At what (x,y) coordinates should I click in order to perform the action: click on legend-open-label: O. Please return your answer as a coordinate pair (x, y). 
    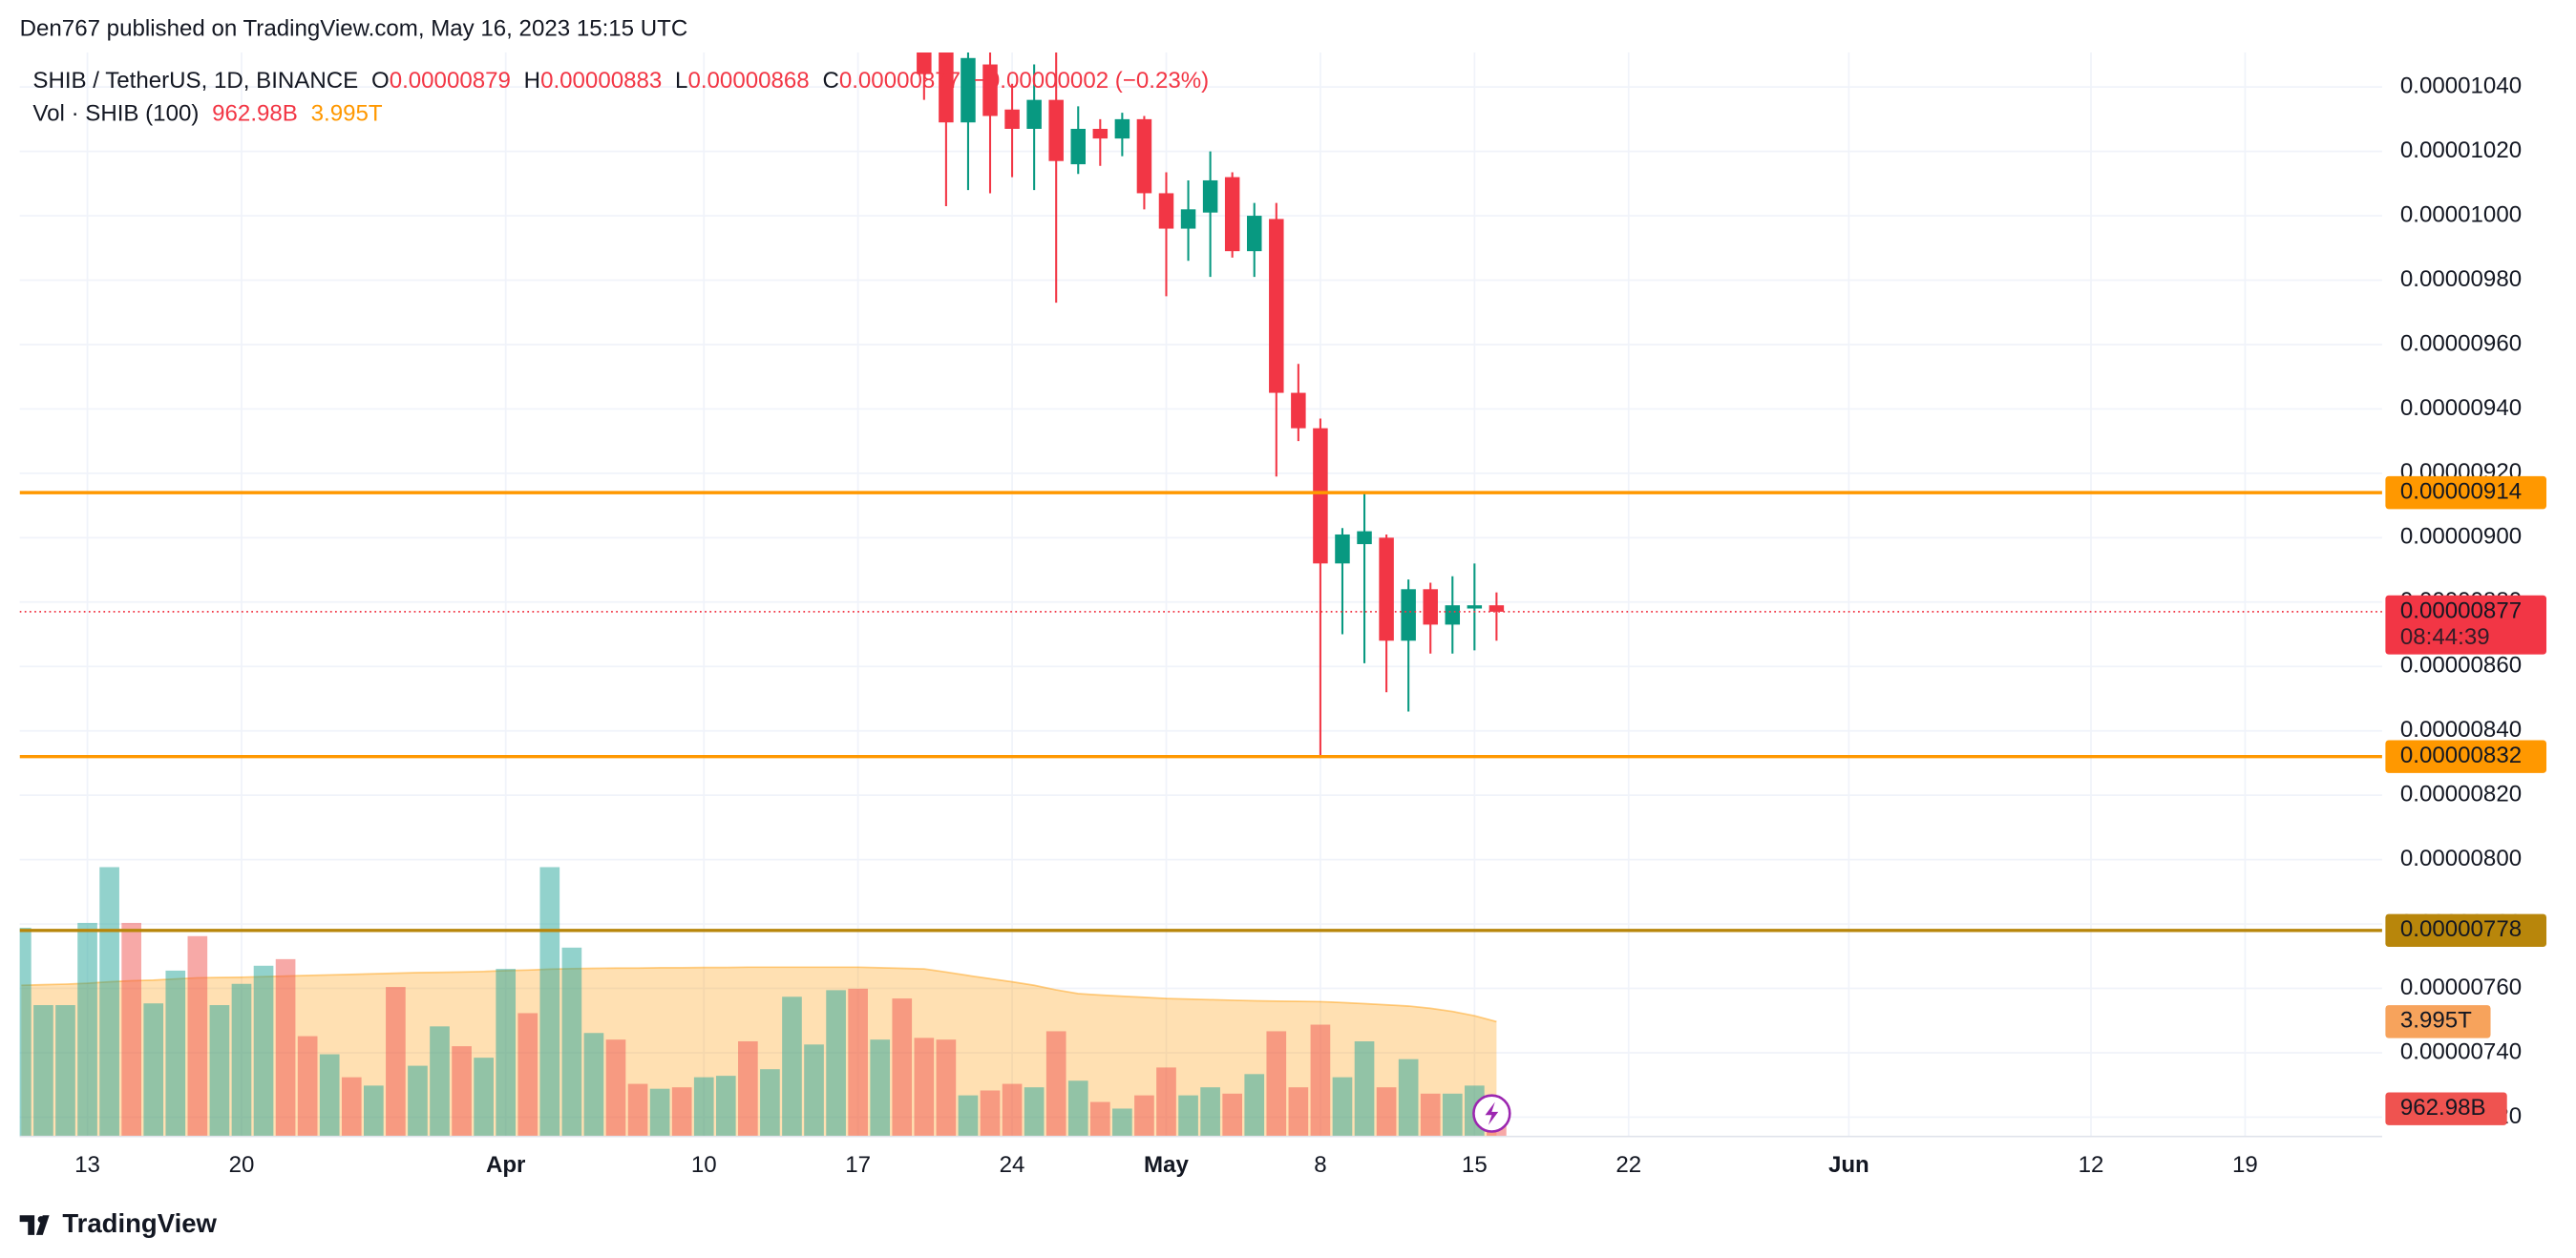
    Looking at the image, I should click on (380, 81).